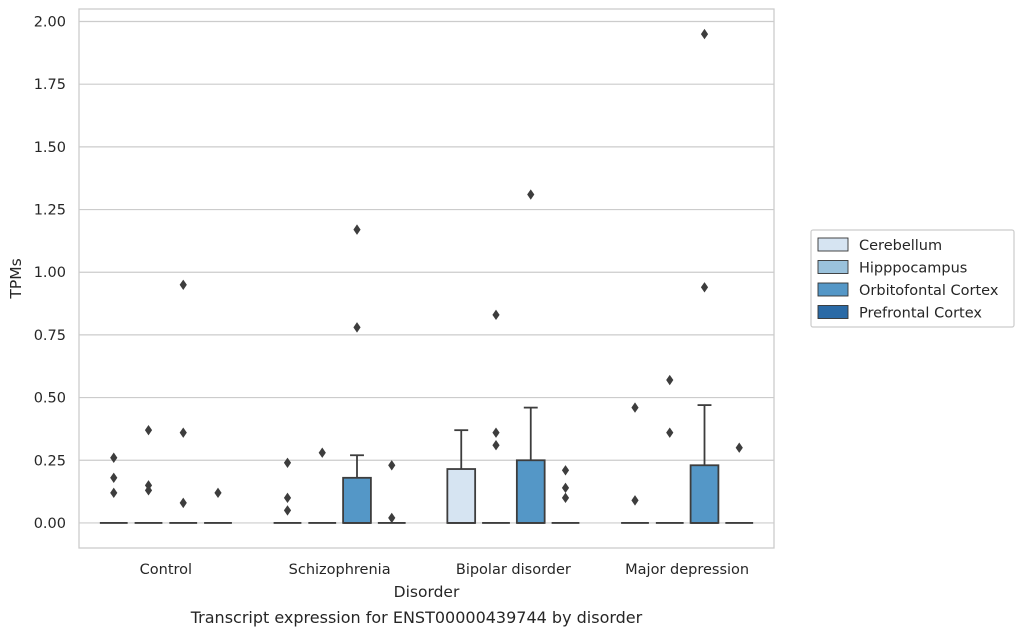 This screenshot has width=1023, height=634. What do you see at coordinates (426, 464) in the screenshot?
I see `boxes` at bounding box center [426, 464].